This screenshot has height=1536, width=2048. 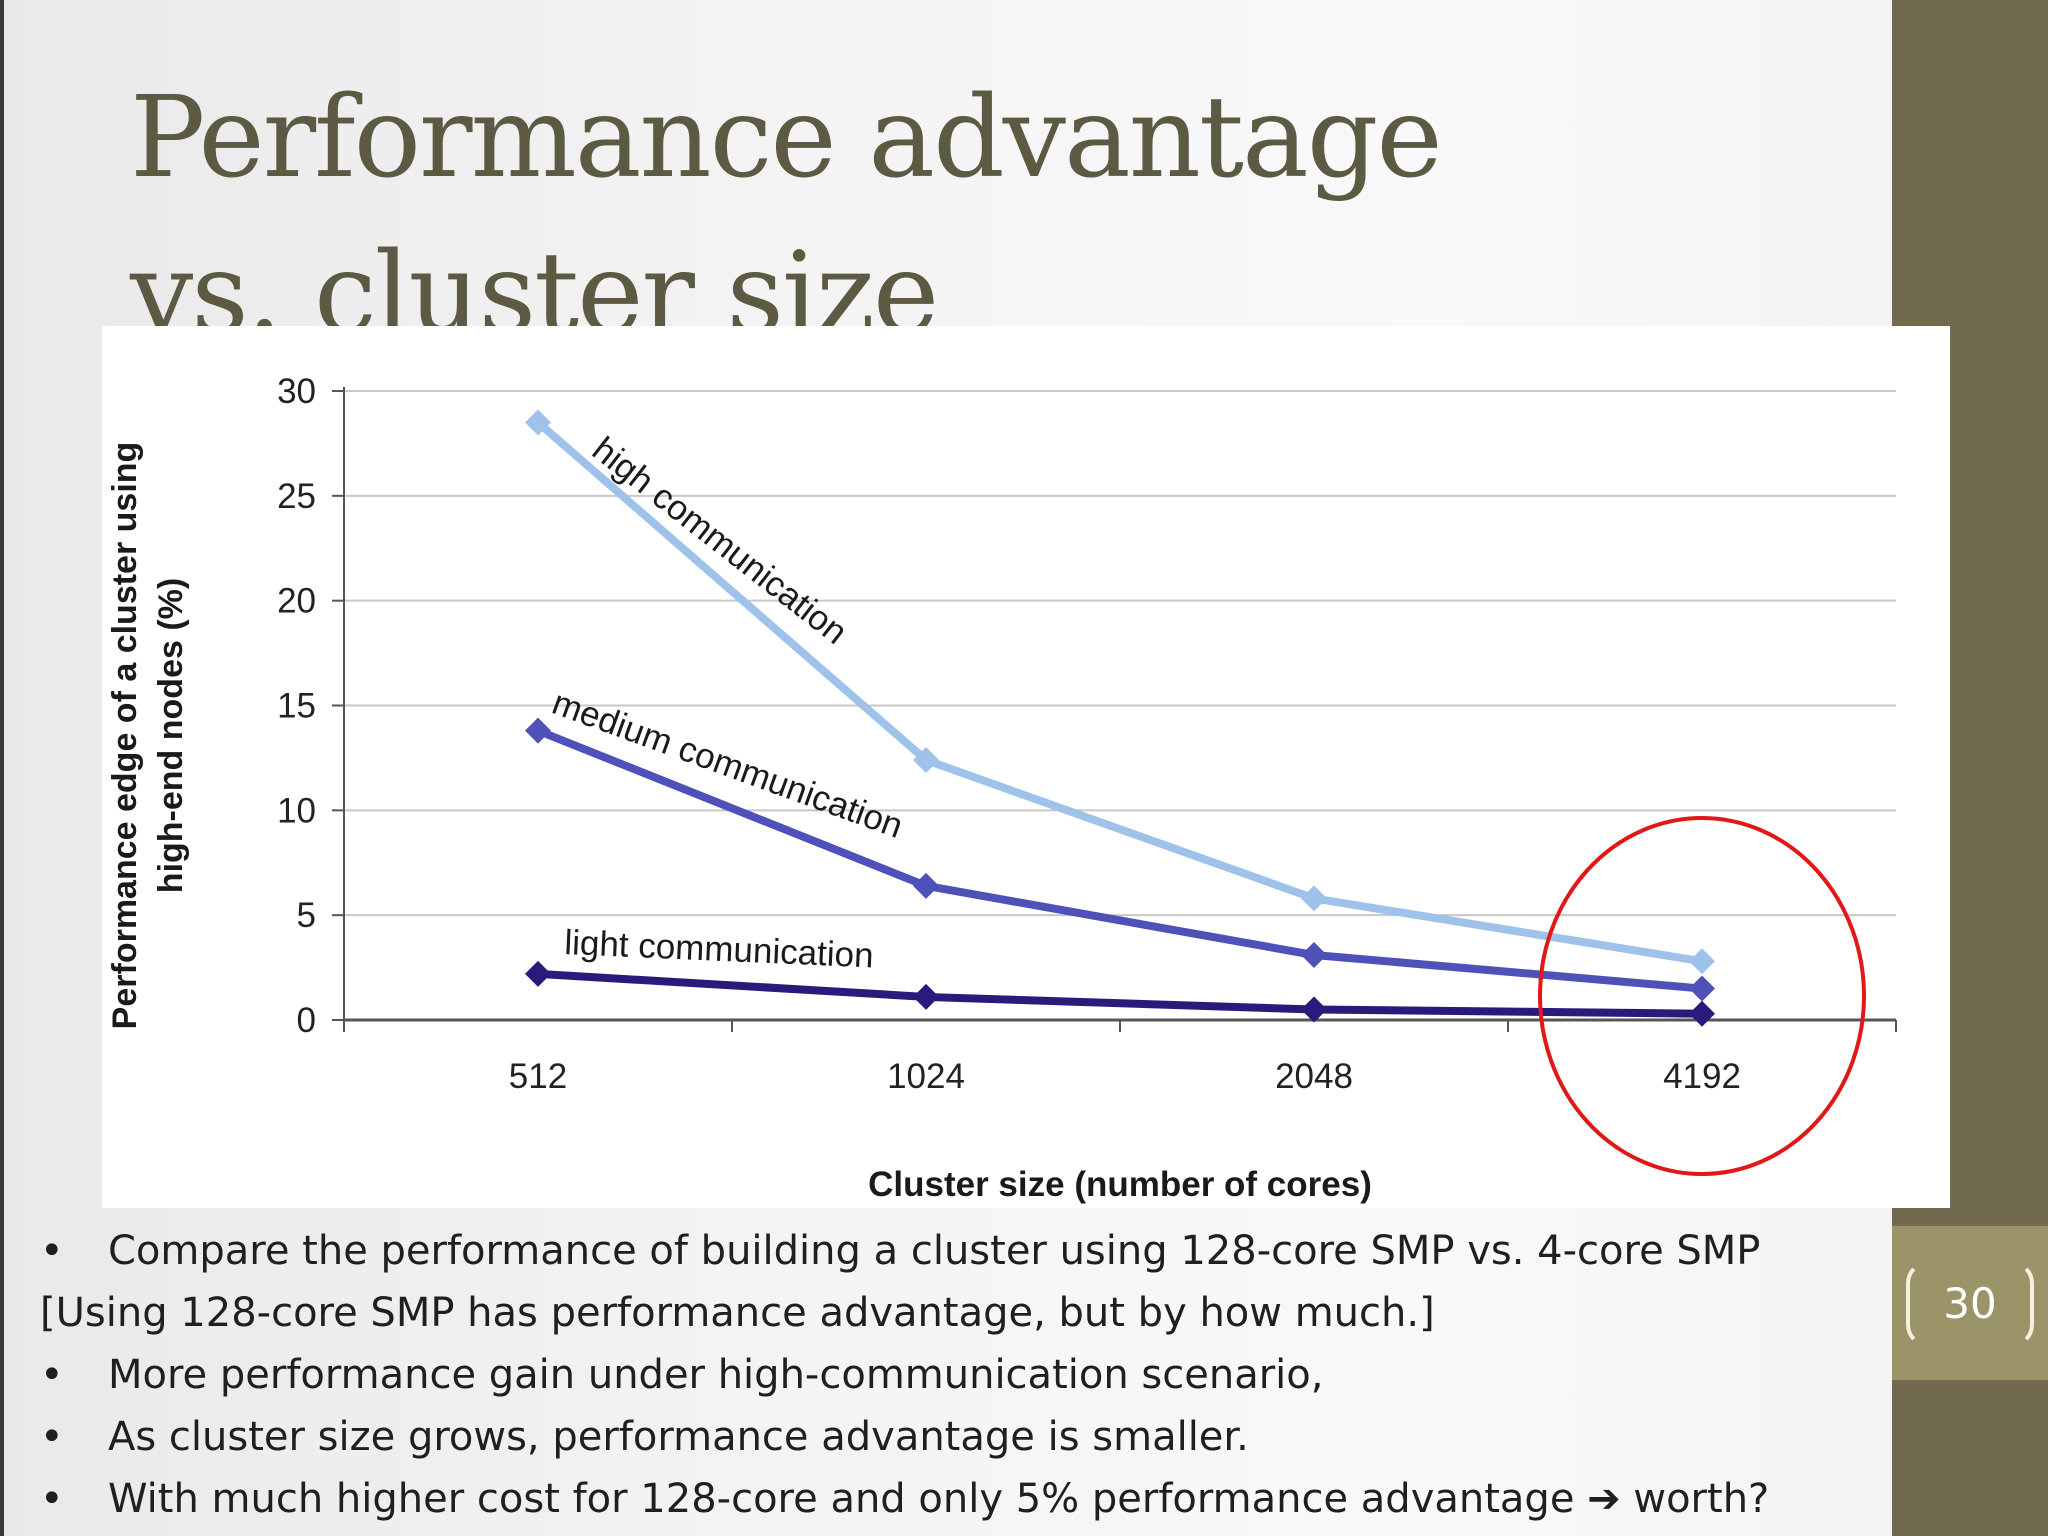 I want to click on page-number-frame, so click(x=1970, y=1304).